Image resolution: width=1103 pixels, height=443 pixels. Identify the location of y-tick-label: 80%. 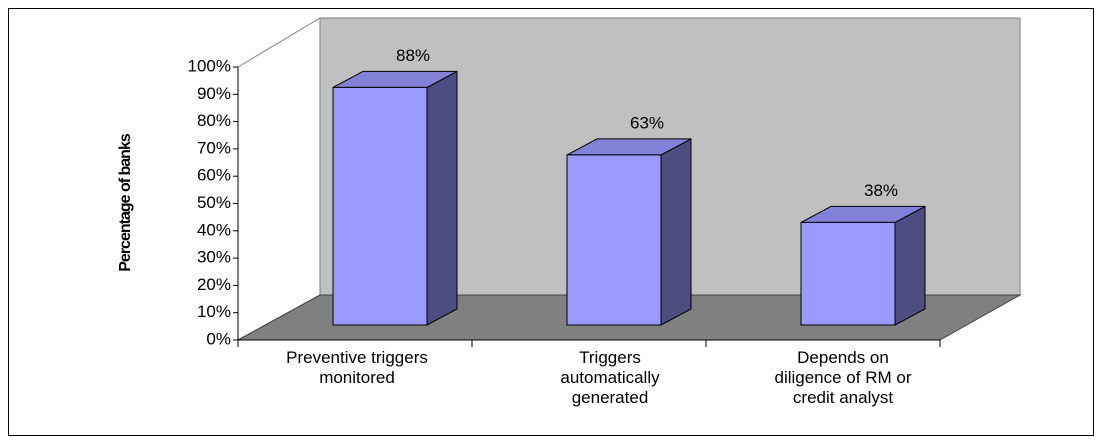
(214, 120).